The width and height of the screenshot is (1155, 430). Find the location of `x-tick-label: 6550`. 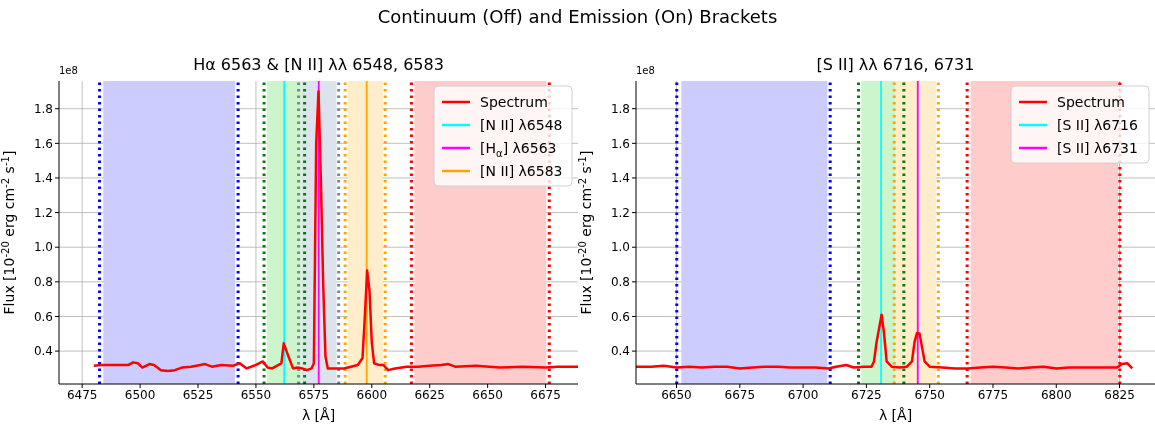

x-tick-label: 6550 is located at coordinates (256, 394).